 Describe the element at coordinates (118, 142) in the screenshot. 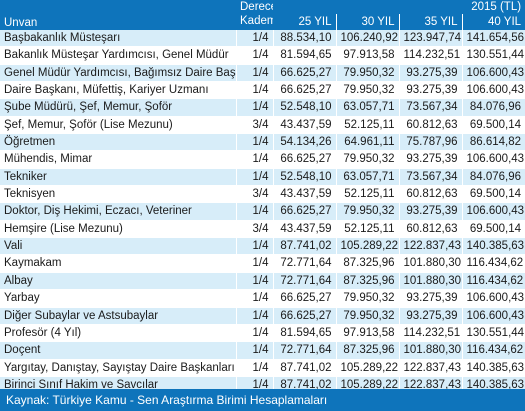

I see `cell-unvan: Öğretmen` at that location.